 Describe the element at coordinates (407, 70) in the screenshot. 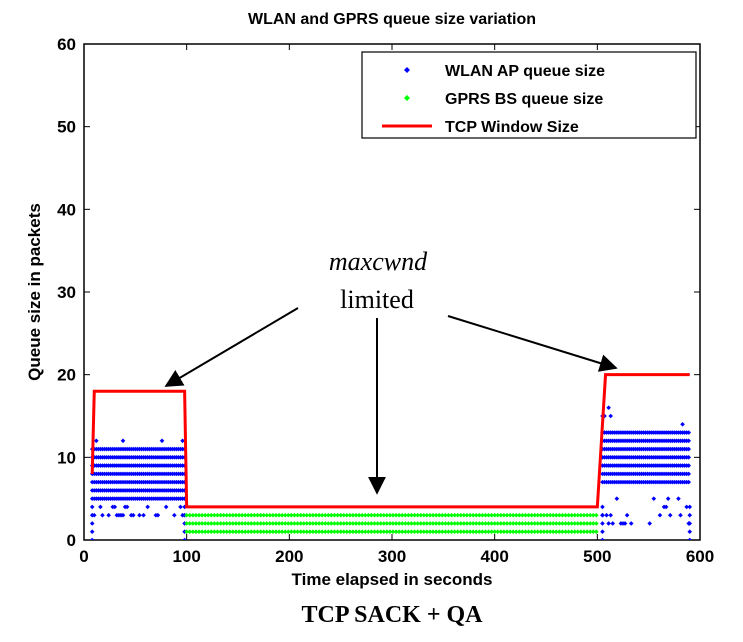

I see `legend-wlan-marker` at that location.